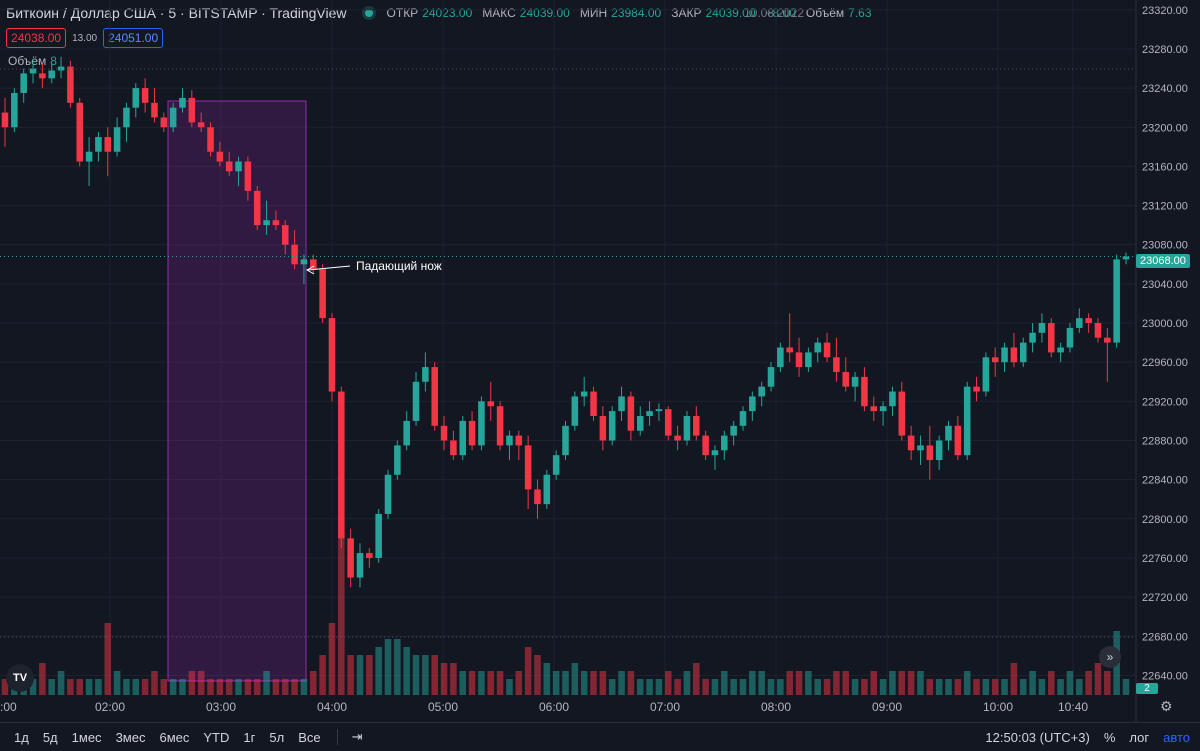 This screenshot has width=1200, height=751. Describe the element at coordinates (27, 61) in the screenshot. I see `volume-legend-label: Объём` at that location.